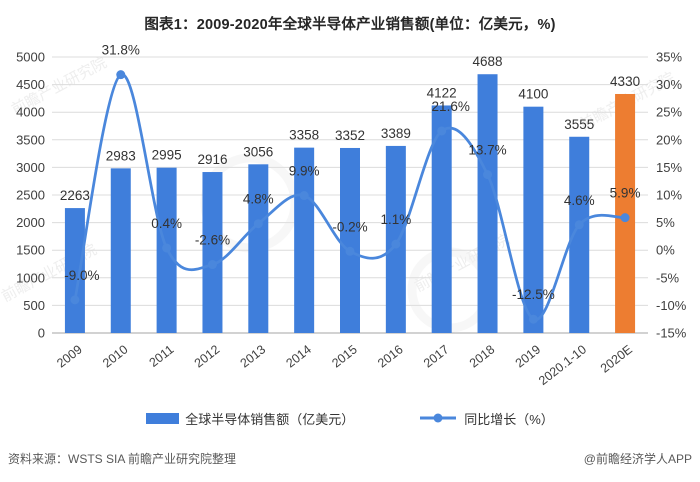  I want to click on x-axis-label: 2020.1-10, so click(562, 365).